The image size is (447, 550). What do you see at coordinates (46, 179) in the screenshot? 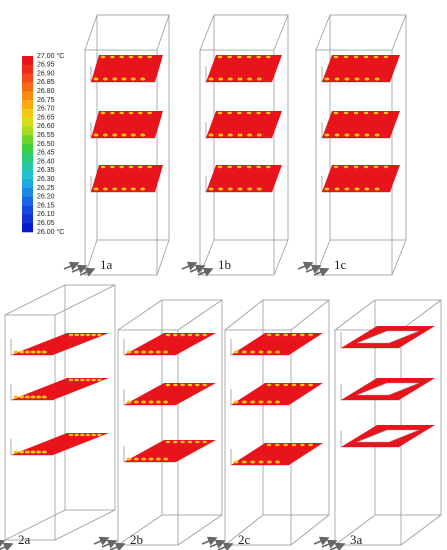
I see `colorbar-label: 26.30` at bounding box center [46, 179].